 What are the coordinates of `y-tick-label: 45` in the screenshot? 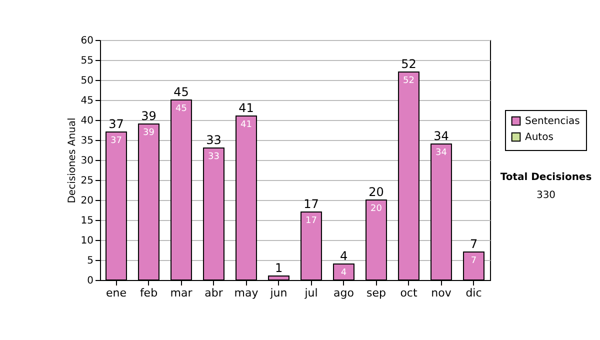 It's located at (87, 101).